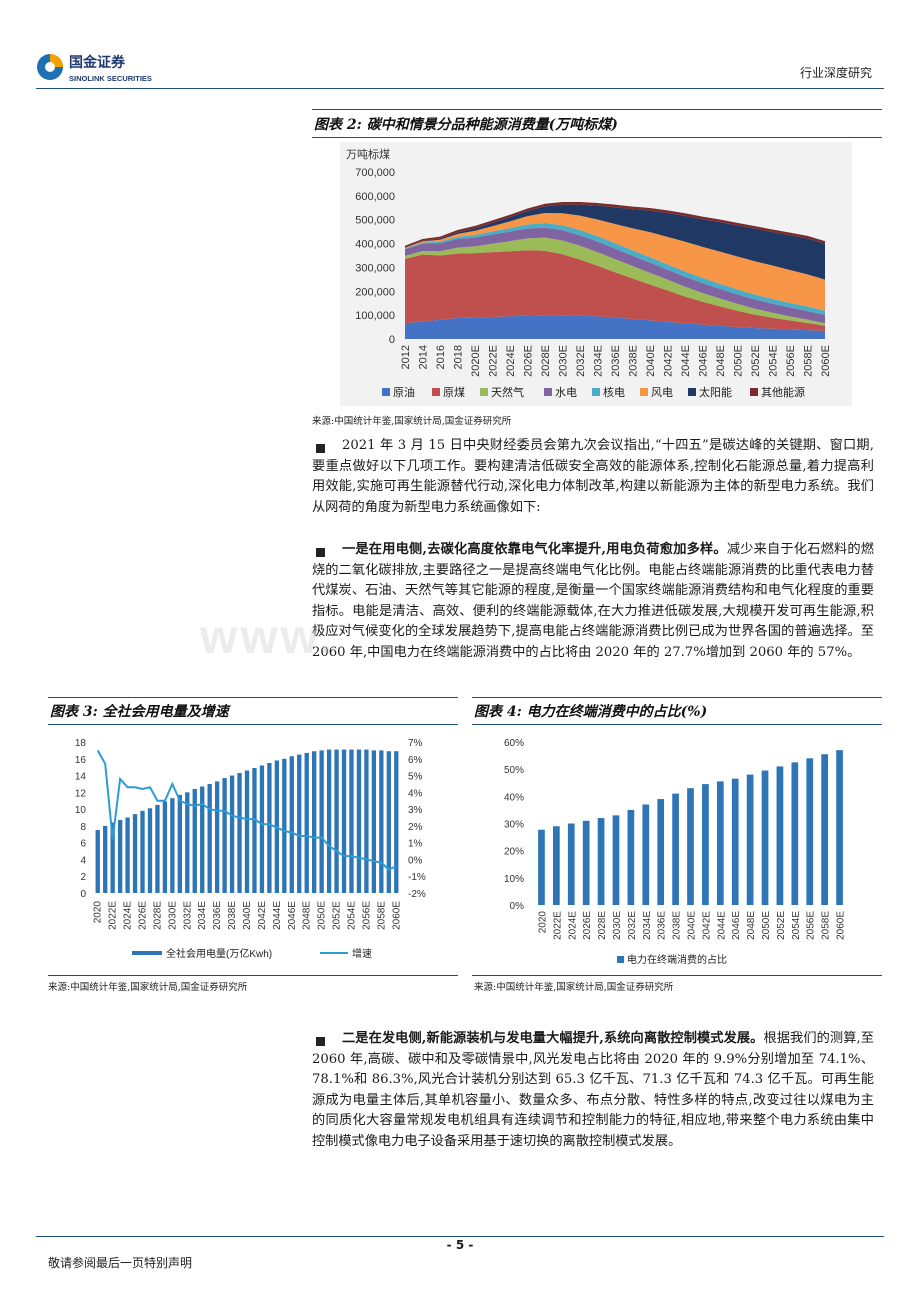  What do you see at coordinates (715, 392) in the screenshot?
I see `fig2-legend-label: 太阳能` at bounding box center [715, 392].